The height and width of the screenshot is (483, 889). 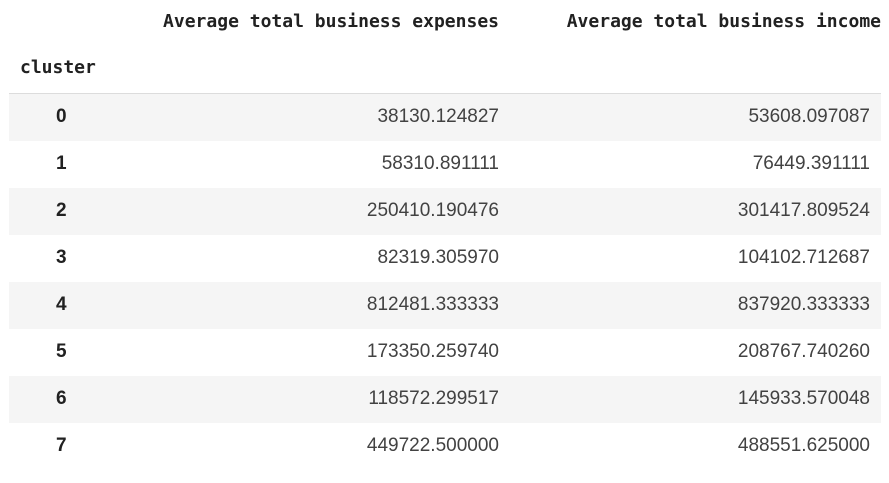 What do you see at coordinates (811, 163) in the screenshot?
I see `income-cell: 76449.391111` at bounding box center [811, 163].